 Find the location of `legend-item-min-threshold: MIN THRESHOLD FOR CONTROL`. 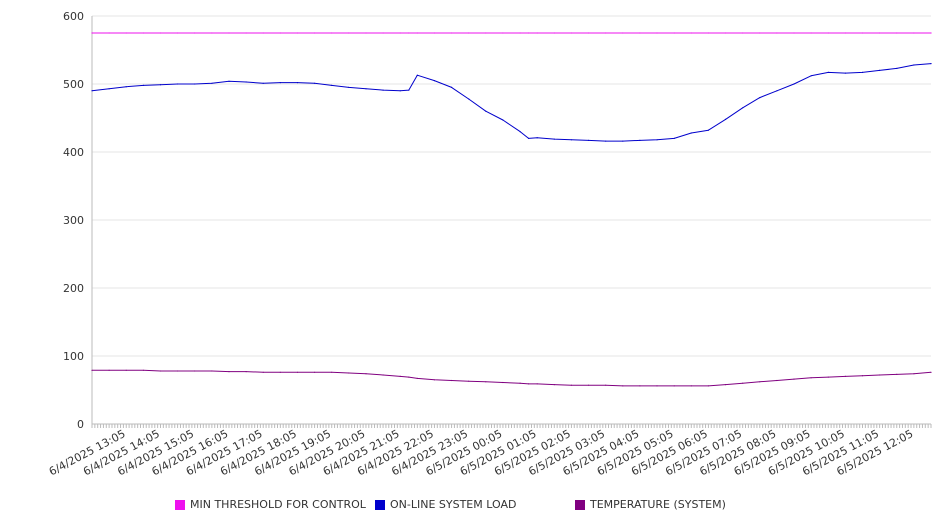

legend-item-min-threshold: MIN THRESHOLD FOR CONTROL is located at coordinates (270, 504).